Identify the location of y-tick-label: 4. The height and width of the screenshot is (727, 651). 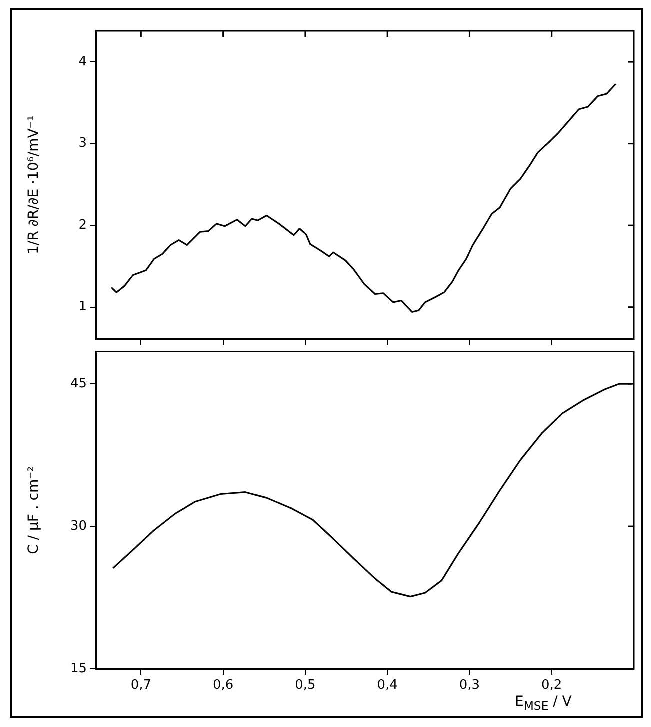
(82, 62).